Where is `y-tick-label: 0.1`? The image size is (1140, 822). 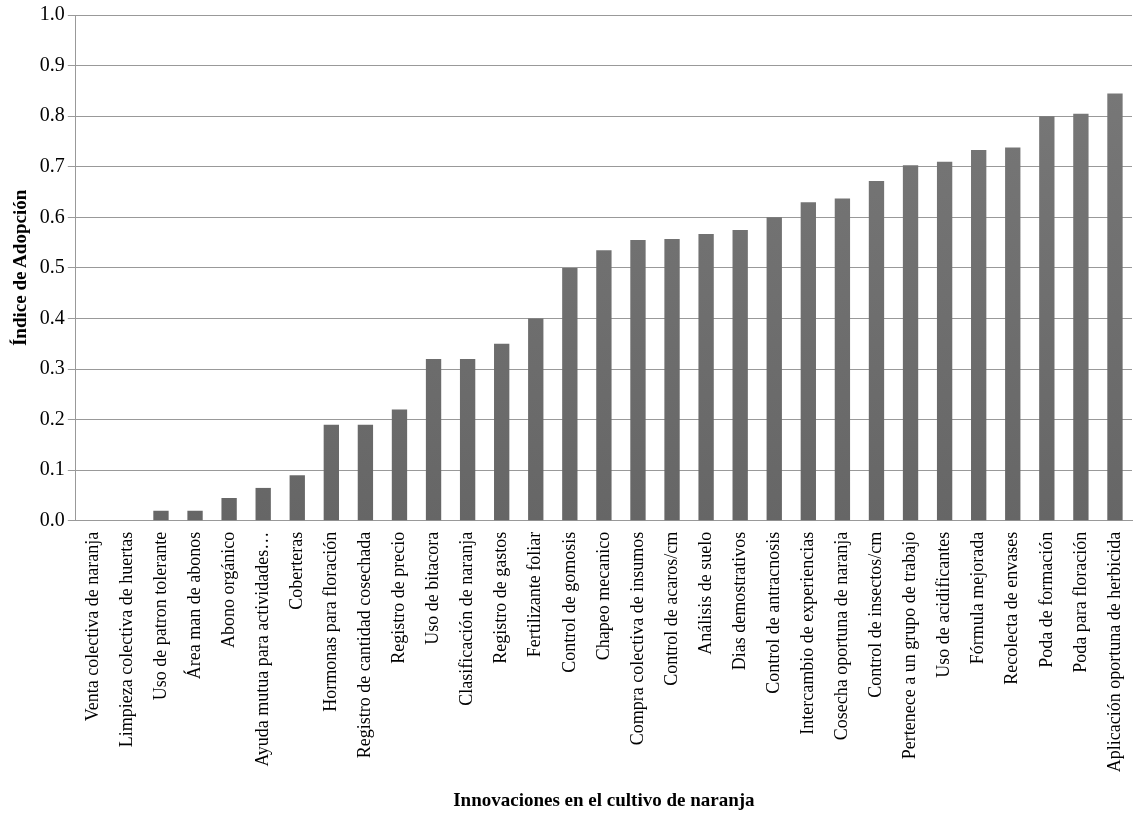 y-tick-label: 0.1 is located at coordinates (52, 468).